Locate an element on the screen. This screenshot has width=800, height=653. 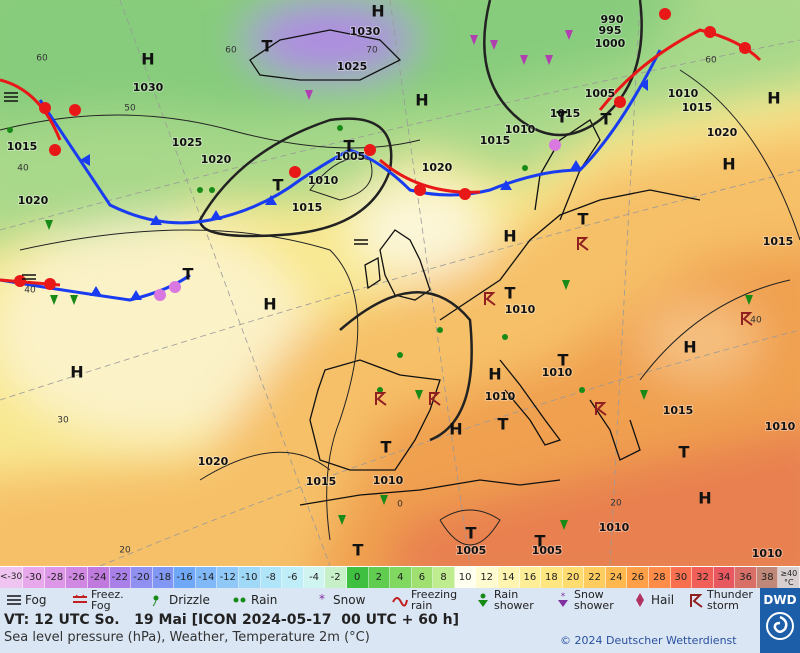
scale-cell: 10 is located at coordinates (465, 577).